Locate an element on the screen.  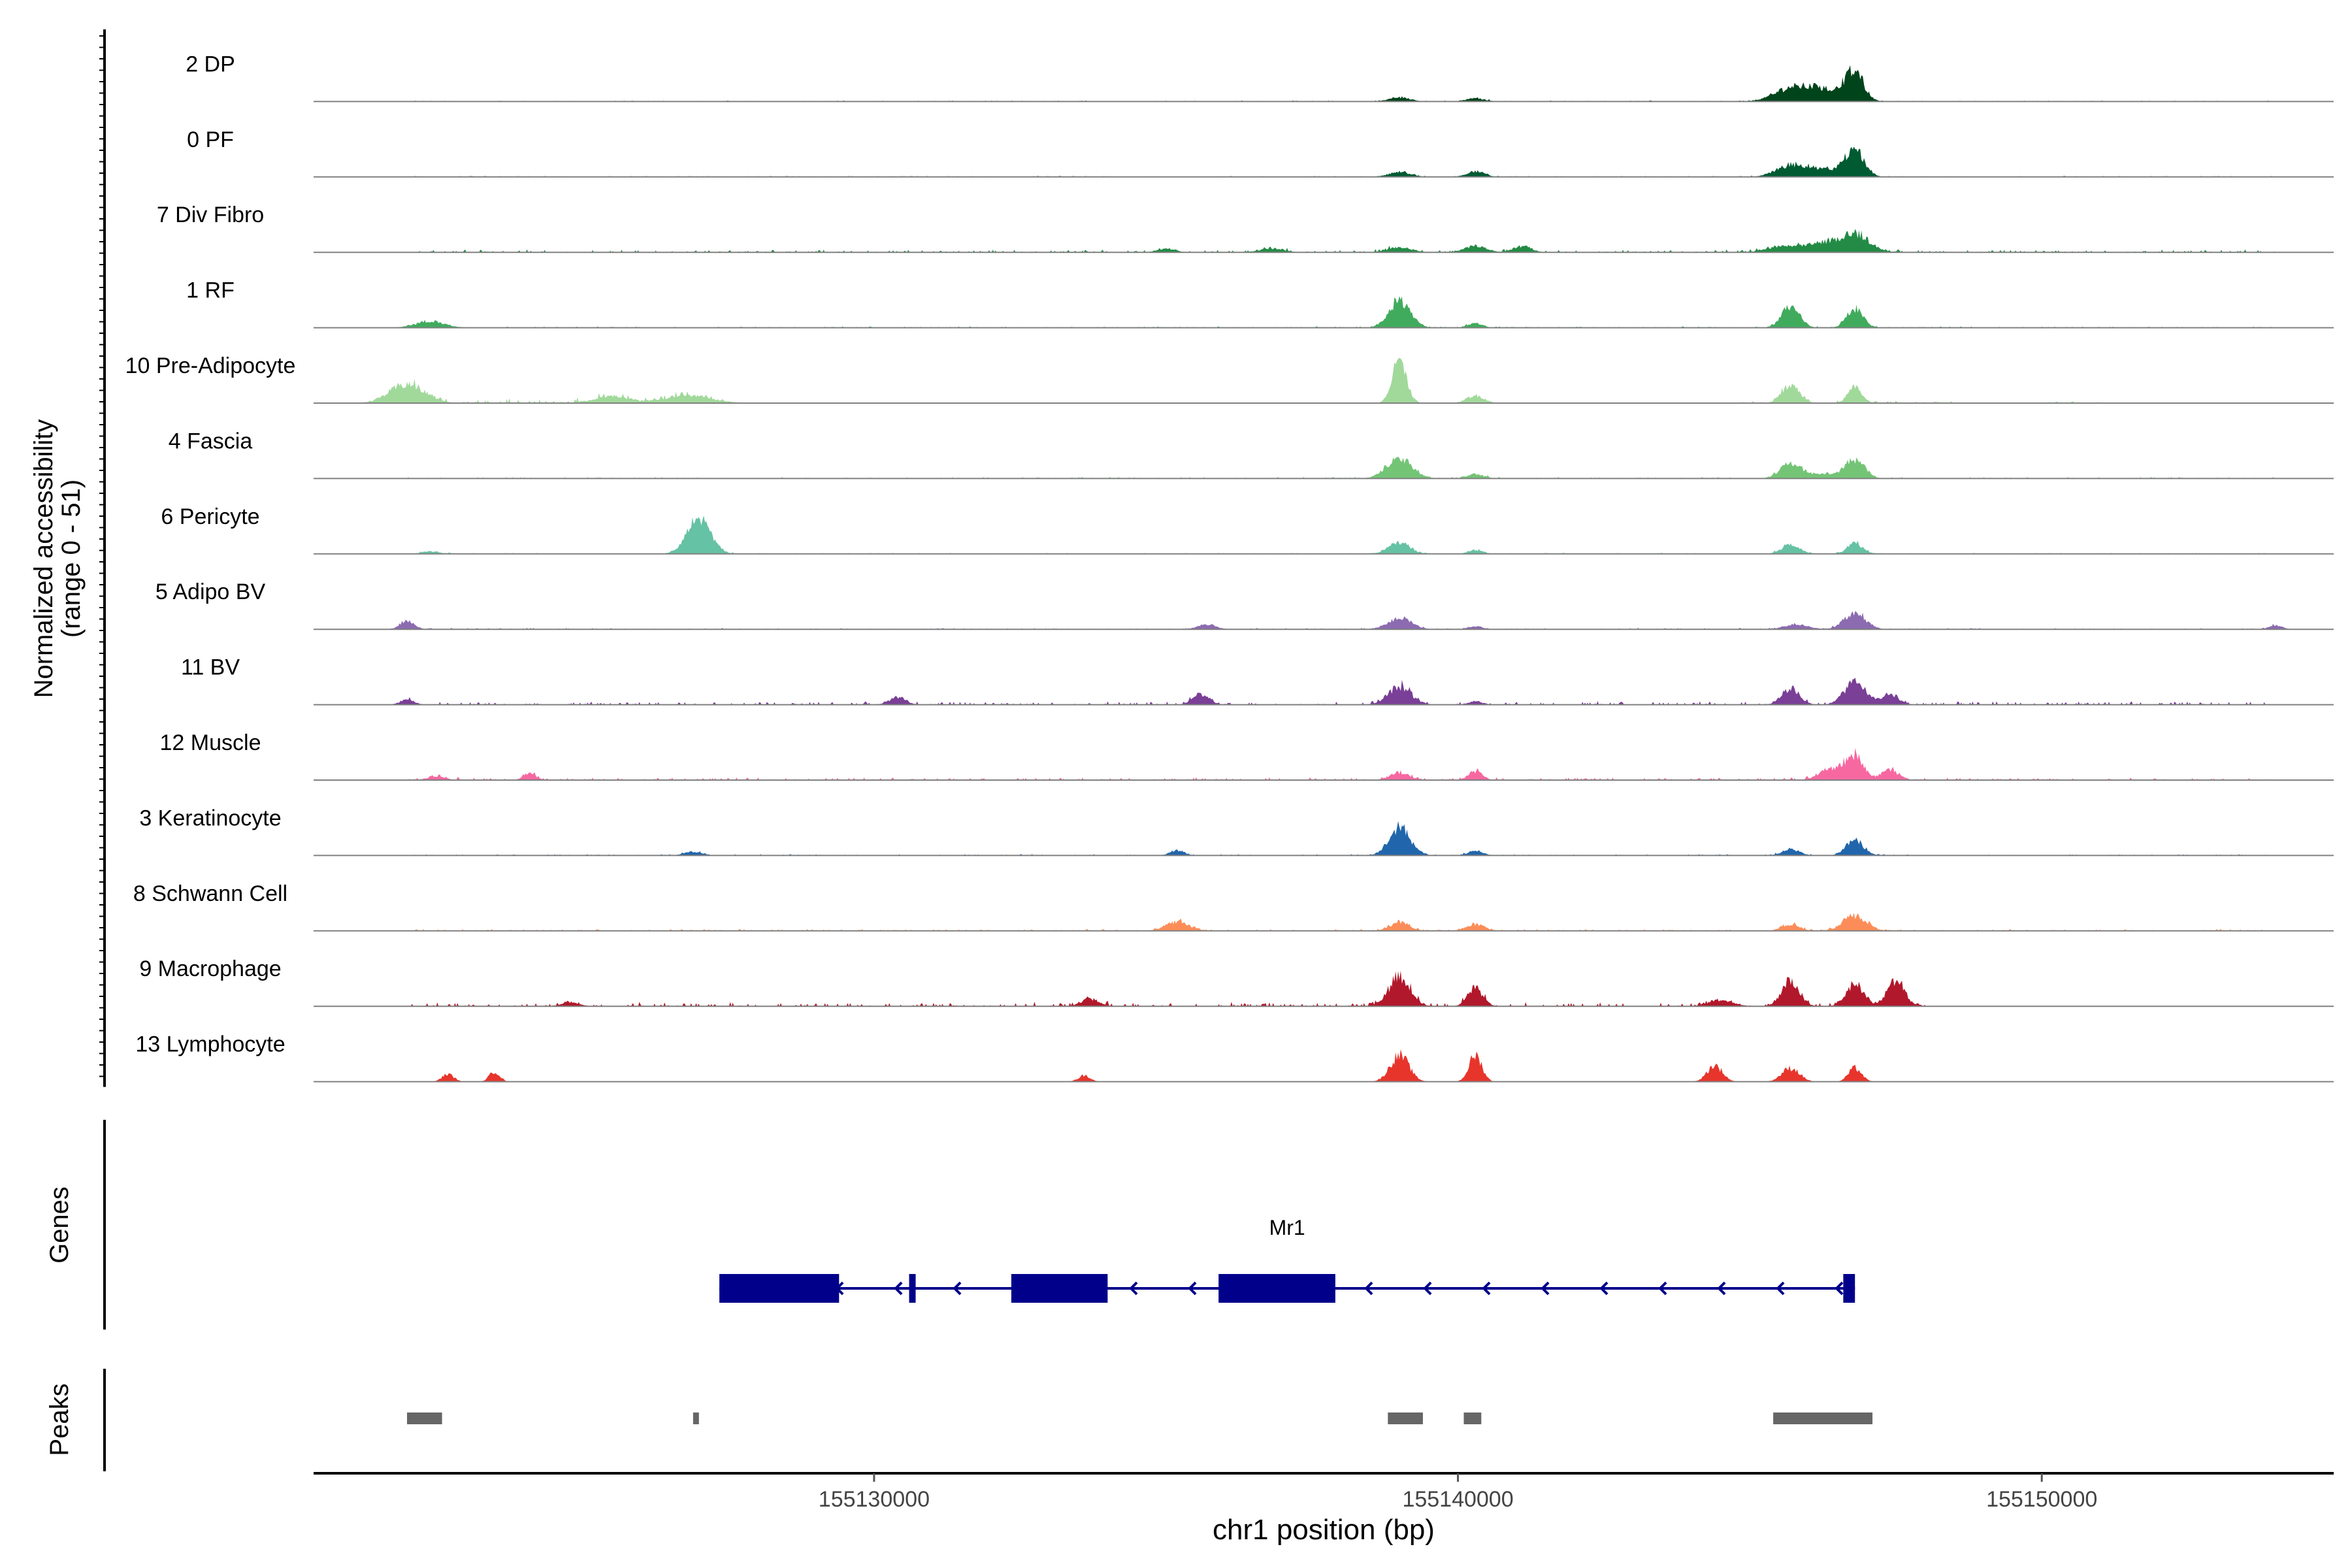
track-label: 6 Pericyte is located at coordinates (210, 516).